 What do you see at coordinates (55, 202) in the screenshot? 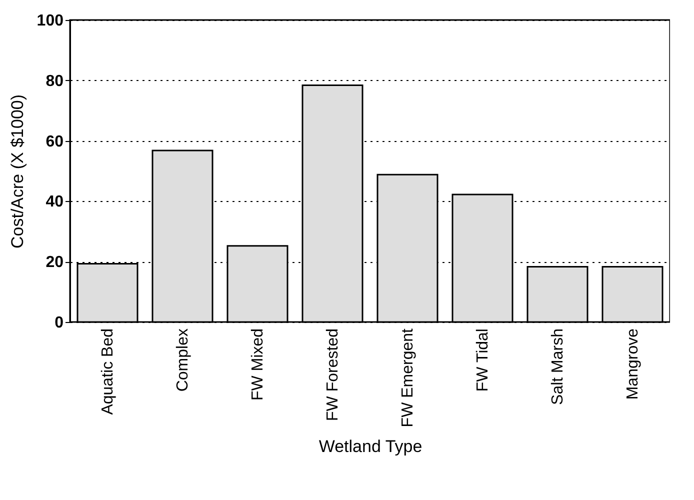
I see `y-tick-label: 40` at bounding box center [55, 202].